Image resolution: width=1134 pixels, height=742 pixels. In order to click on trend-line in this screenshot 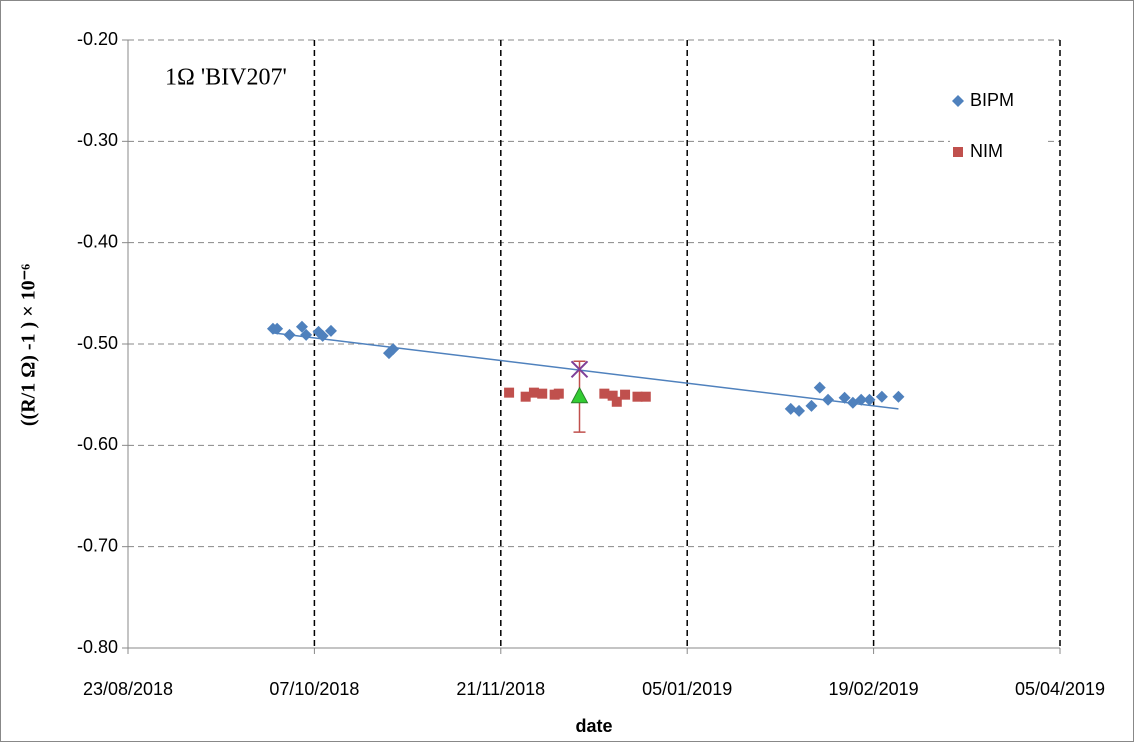, I will do `click(585, 371)`.